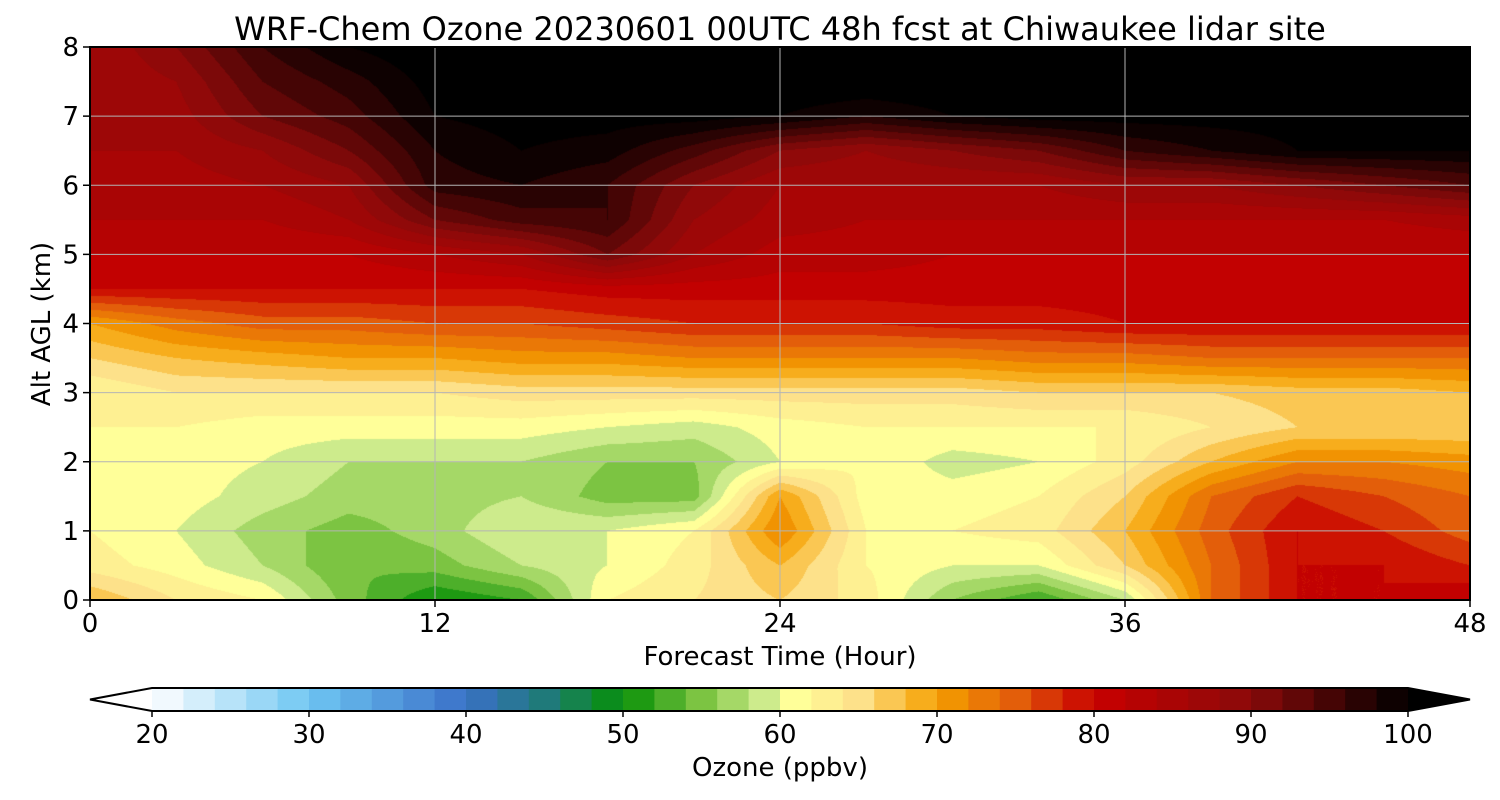 The width and height of the screenshot is (1500, 800). Describe the element at coordinates (434, 624) in the screenshot. I see `x-tick-label: 12` at that location.